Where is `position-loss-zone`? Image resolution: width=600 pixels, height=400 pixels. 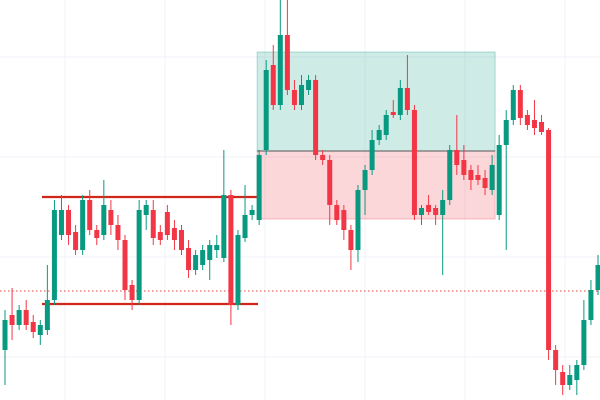
position-loss-zone is located at coordinates (376, 185).